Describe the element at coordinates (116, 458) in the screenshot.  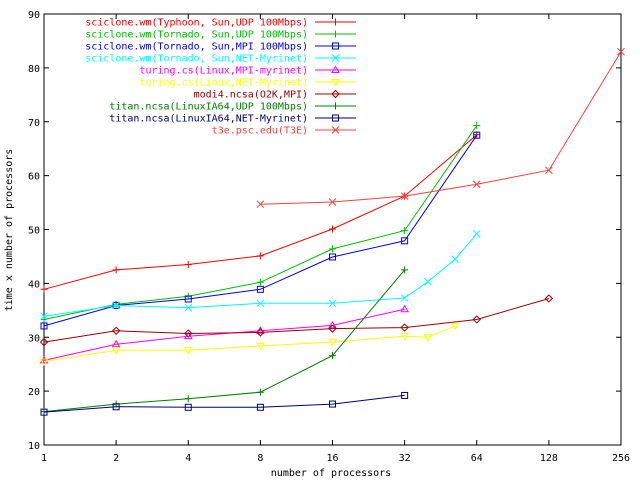
I see `x-tick-label: 2` at that location.